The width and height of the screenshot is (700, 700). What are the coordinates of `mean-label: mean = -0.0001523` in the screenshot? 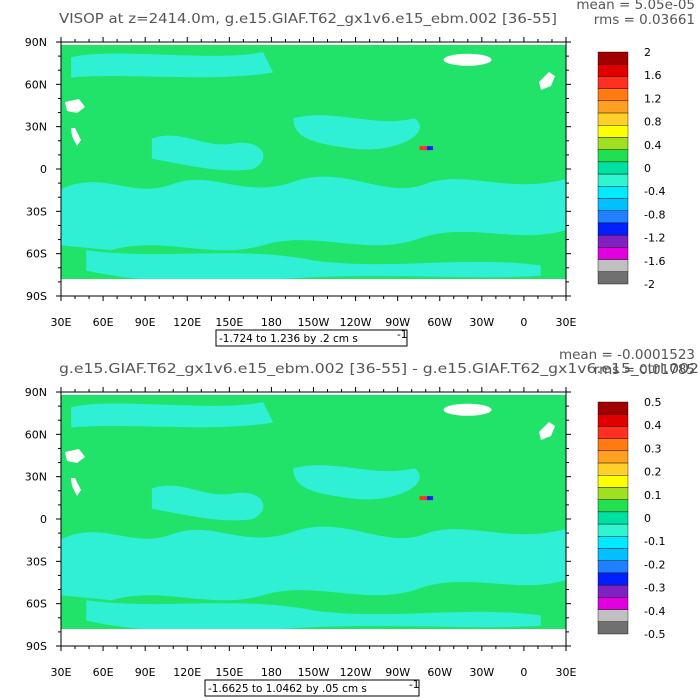 It's located at (627, 355).